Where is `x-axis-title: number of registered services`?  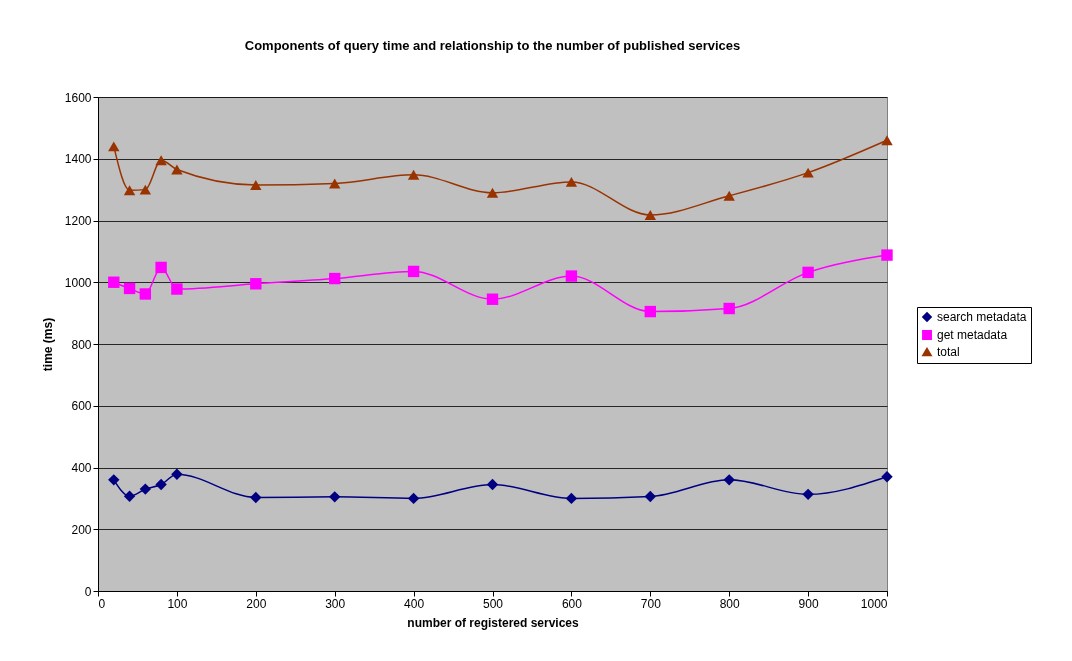
x-axis-title: number of registered services is located at coordinates (493, 622).